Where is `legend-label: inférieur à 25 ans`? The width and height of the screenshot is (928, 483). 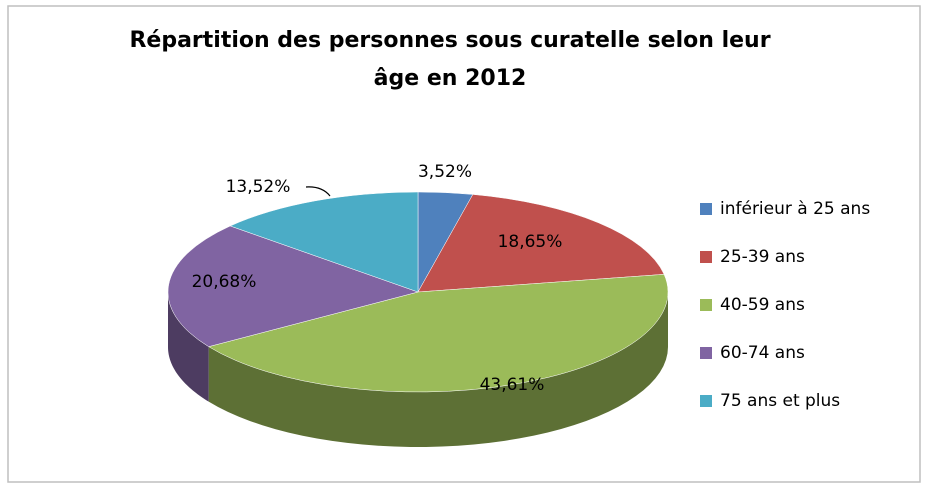
legend-label: inférieur à 25 ans is located at coordinates (795, 209).